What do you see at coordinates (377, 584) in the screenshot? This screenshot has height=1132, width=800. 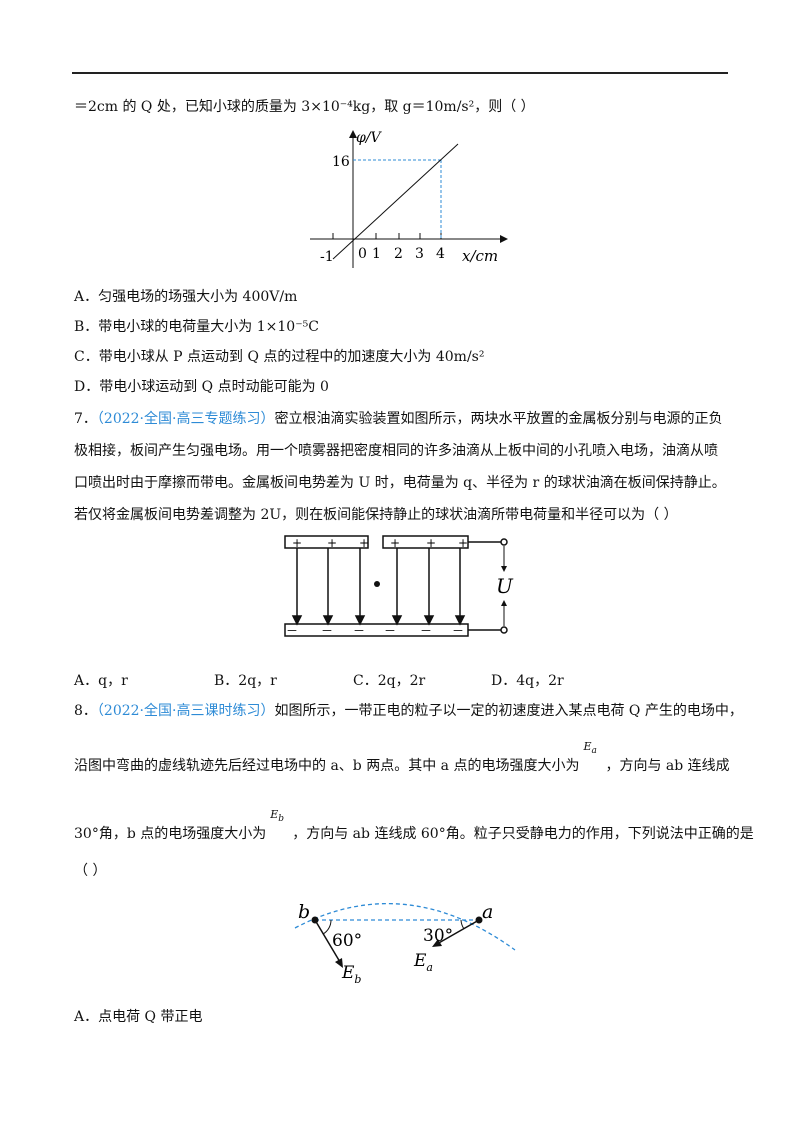 I see `oil-drop` at bounding box center [377, 584].